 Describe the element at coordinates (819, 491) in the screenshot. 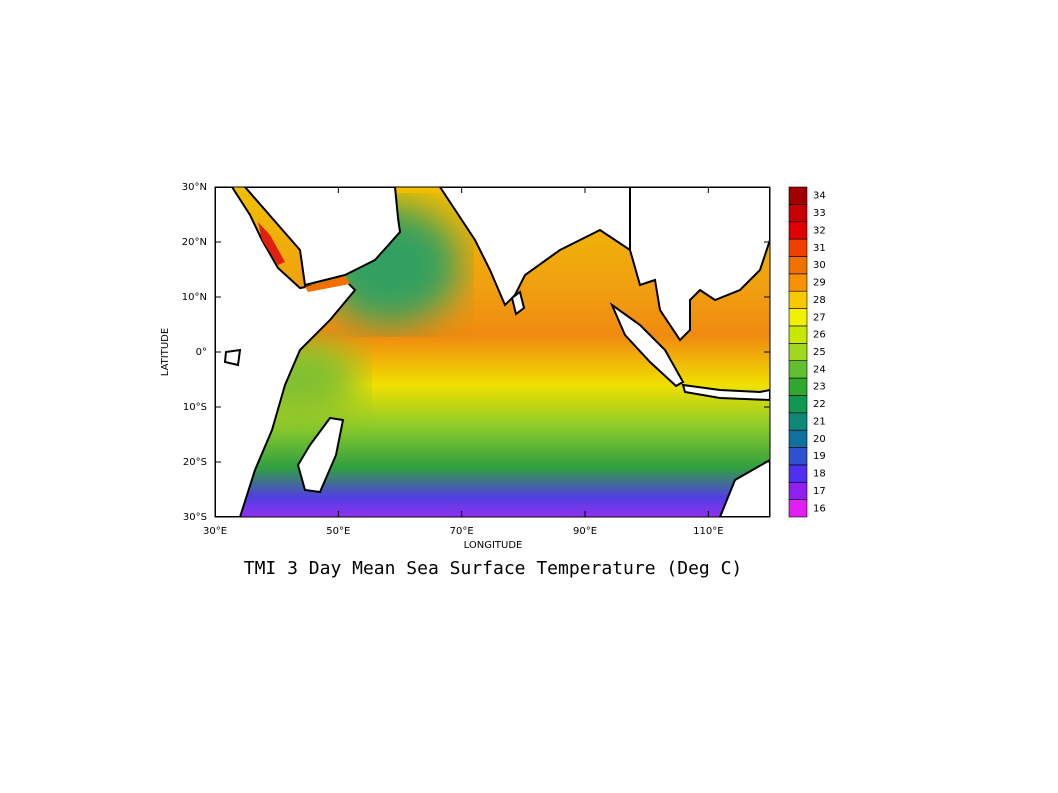

I see `colorbar-label: 17` at that location.